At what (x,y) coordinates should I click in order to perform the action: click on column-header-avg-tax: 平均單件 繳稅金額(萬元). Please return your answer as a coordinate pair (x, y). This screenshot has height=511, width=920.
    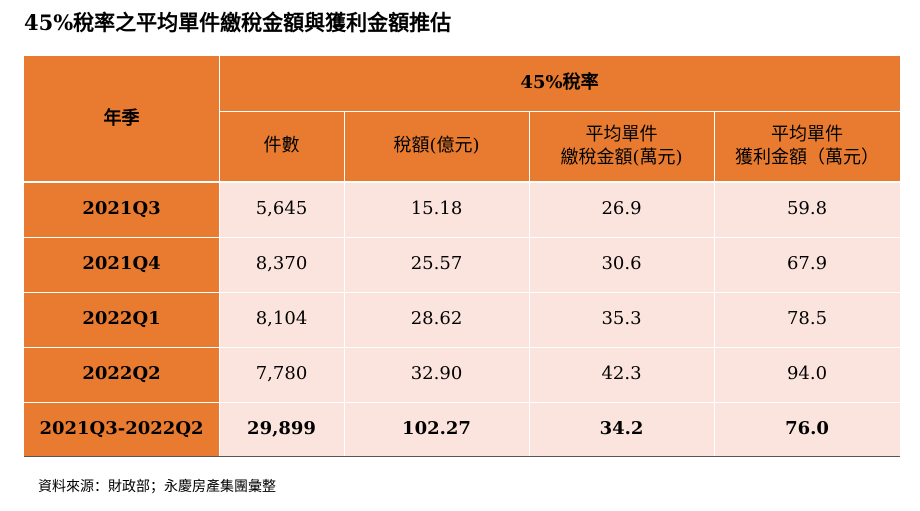
    Looking at the image, I should click on (621, 146).